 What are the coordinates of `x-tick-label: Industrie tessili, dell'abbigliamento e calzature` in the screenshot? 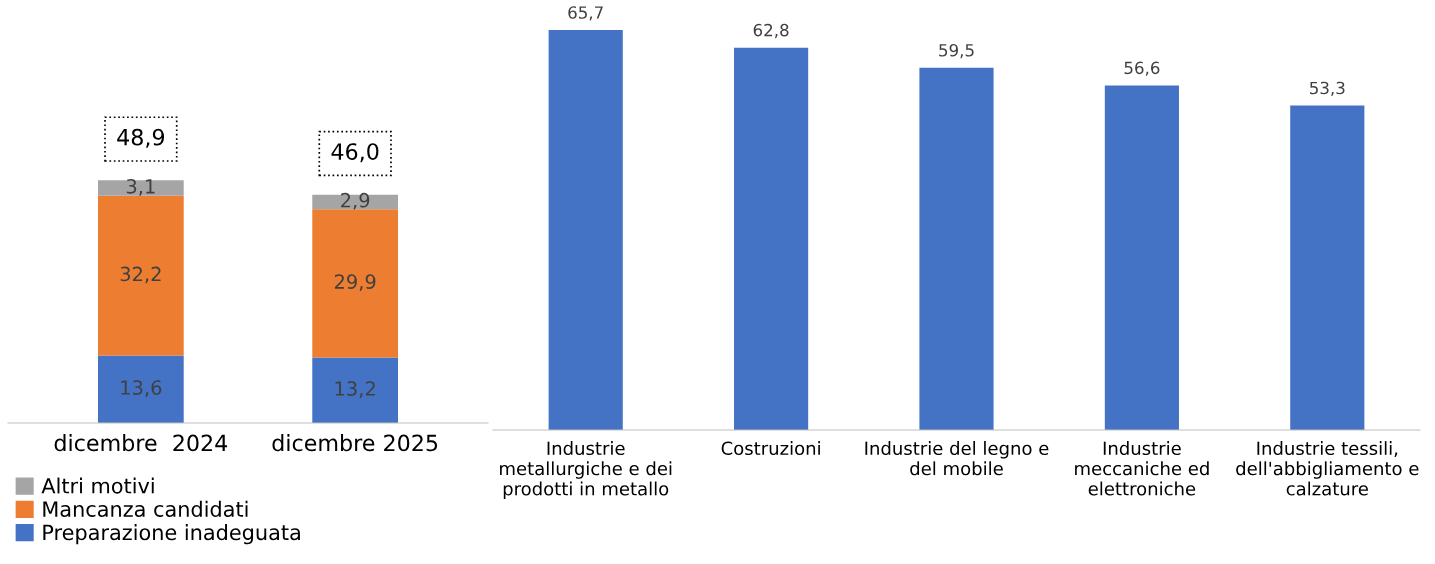 It's located at (1327, 468).